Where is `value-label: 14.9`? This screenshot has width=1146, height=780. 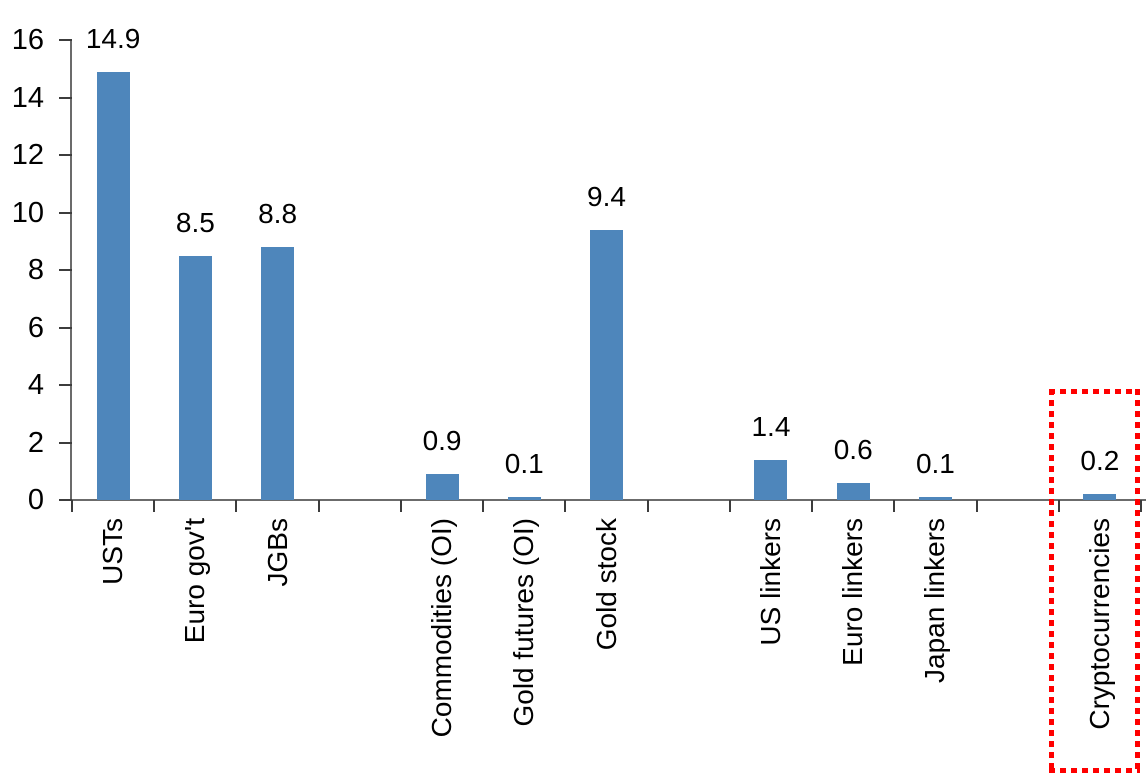
value-label: 14.9 is located at coordinates (113, 38).